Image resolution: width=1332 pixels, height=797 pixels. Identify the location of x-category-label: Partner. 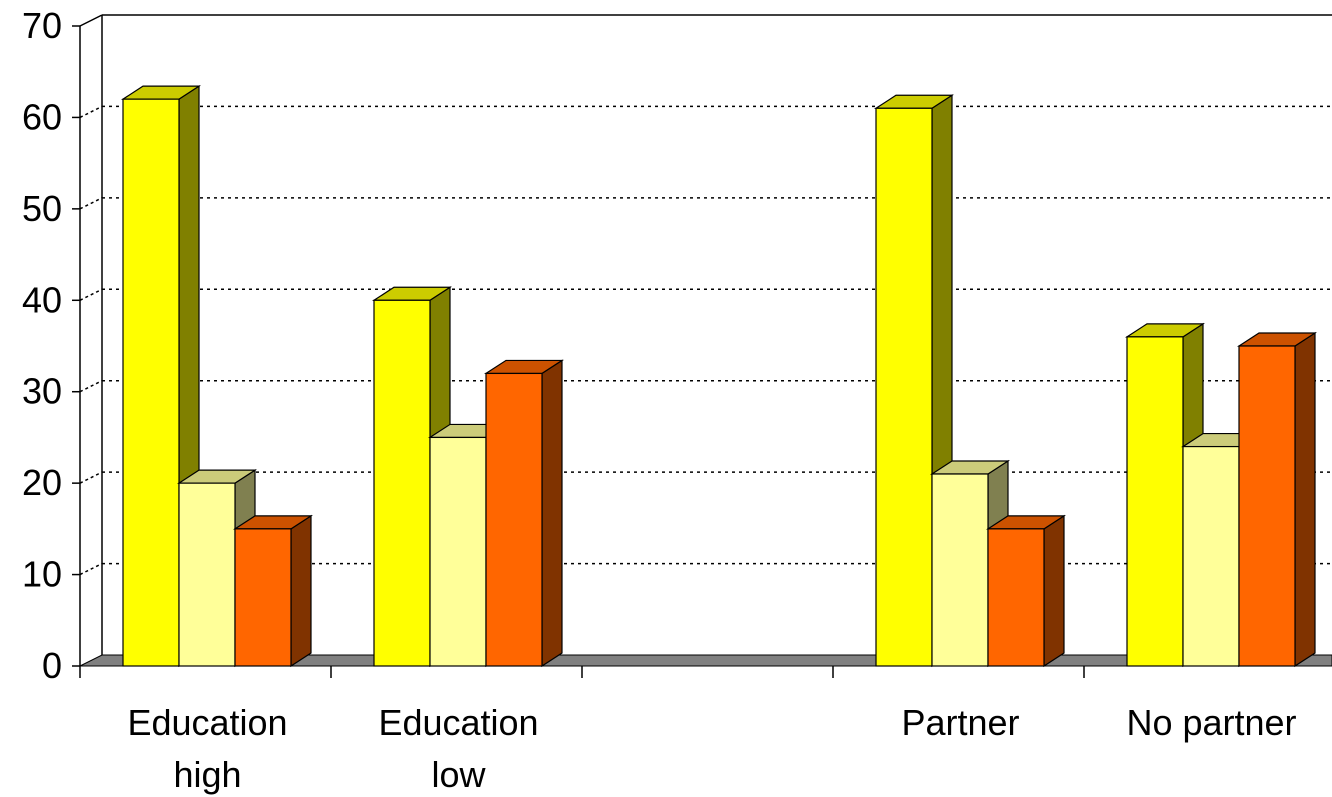
(960, 722).